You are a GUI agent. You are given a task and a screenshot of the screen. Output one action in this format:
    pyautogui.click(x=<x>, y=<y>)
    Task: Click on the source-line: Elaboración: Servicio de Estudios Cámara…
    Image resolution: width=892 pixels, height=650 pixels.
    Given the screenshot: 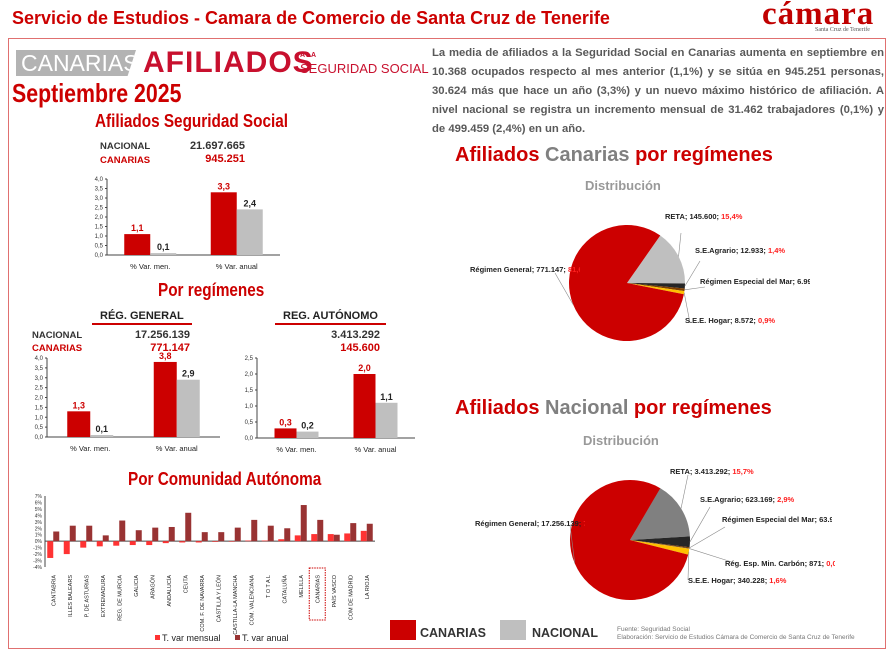 What is the action you would take?
    pyautogui.click(x=736, y=637)
    